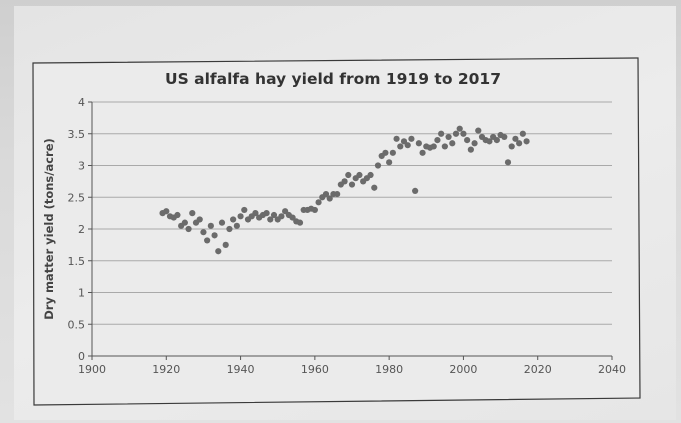 This screenshot has height=423, width=681. I want to click on data-point-2007, so click(489, 141).